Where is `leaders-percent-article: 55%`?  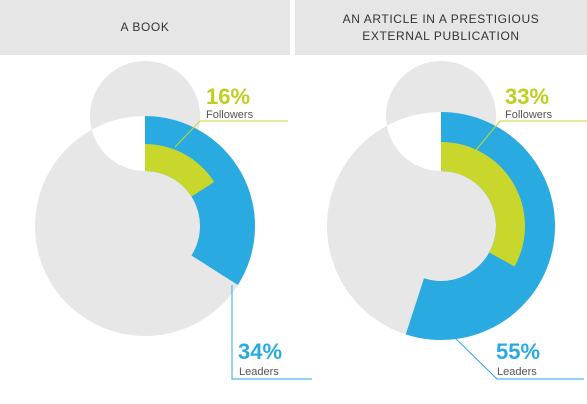 leaders-percent-article: 55% is located at coordinates (518, 351).